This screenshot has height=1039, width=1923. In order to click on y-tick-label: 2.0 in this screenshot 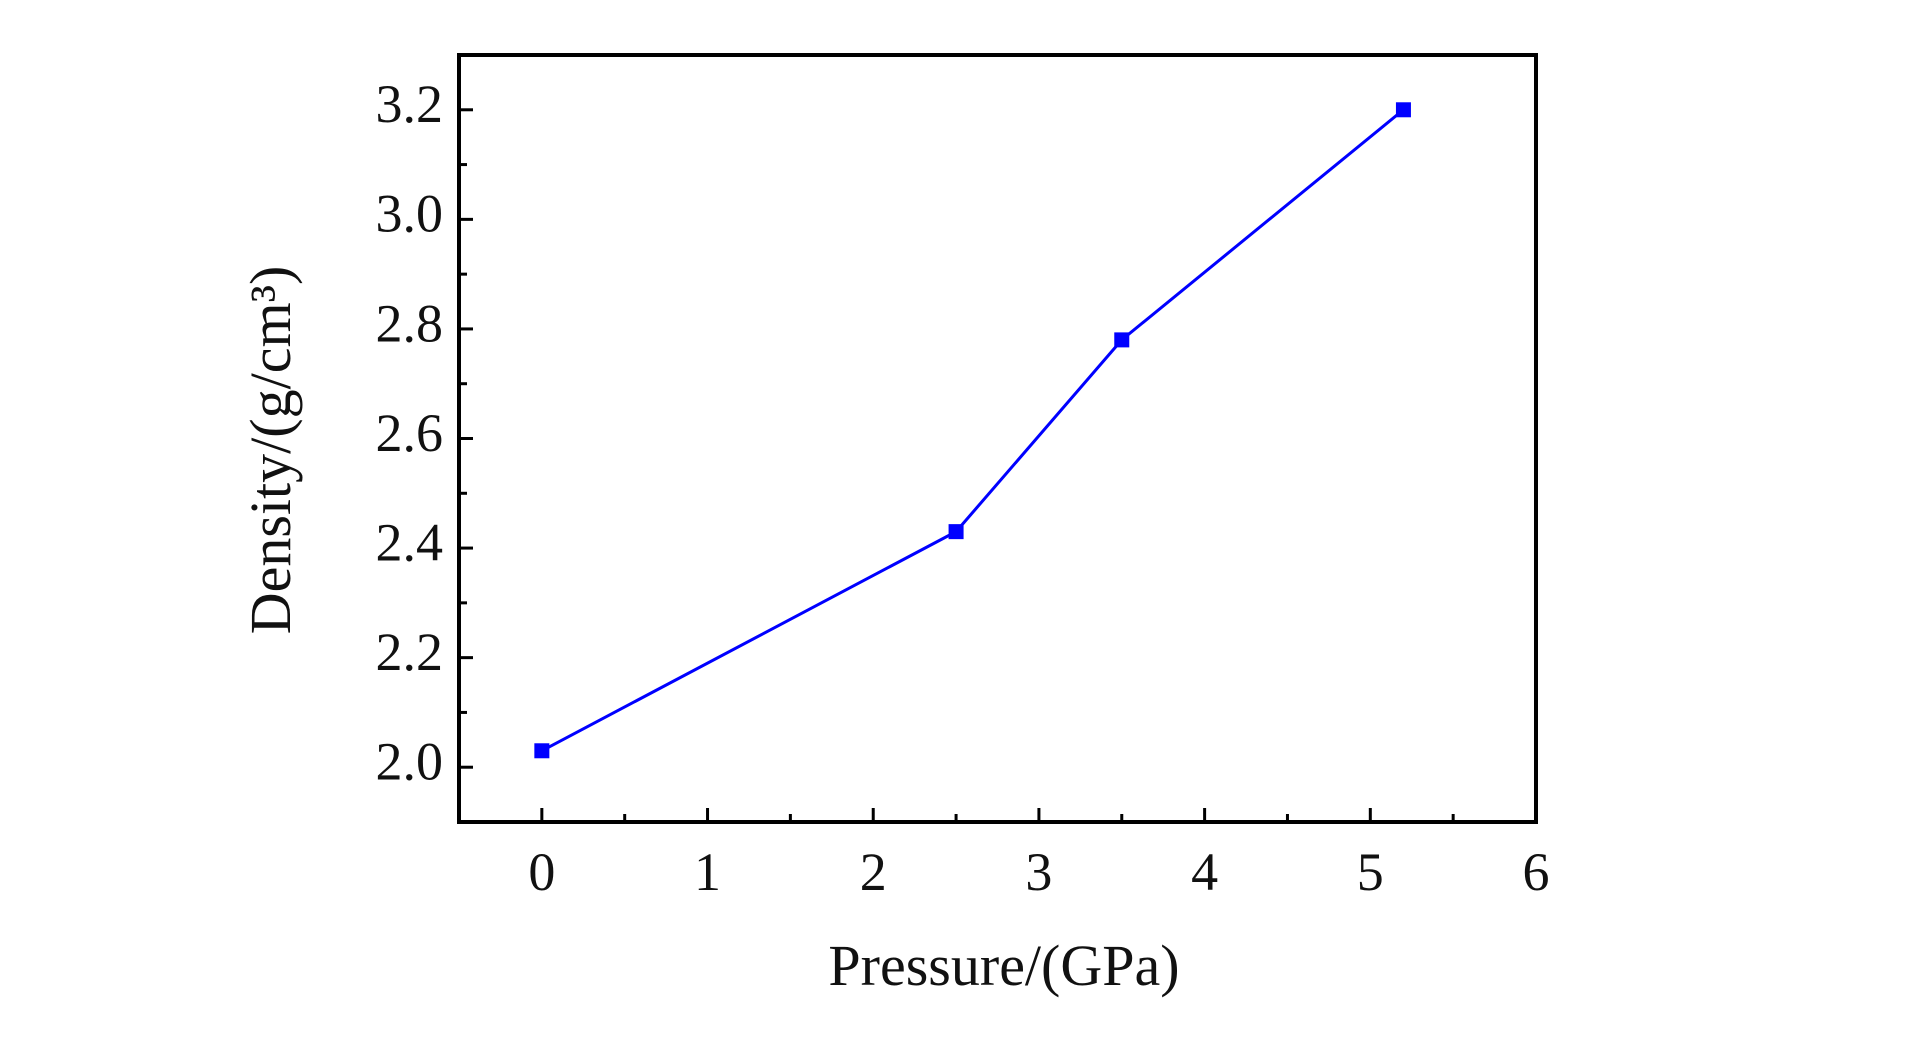, I will do `click(410, 762)`.